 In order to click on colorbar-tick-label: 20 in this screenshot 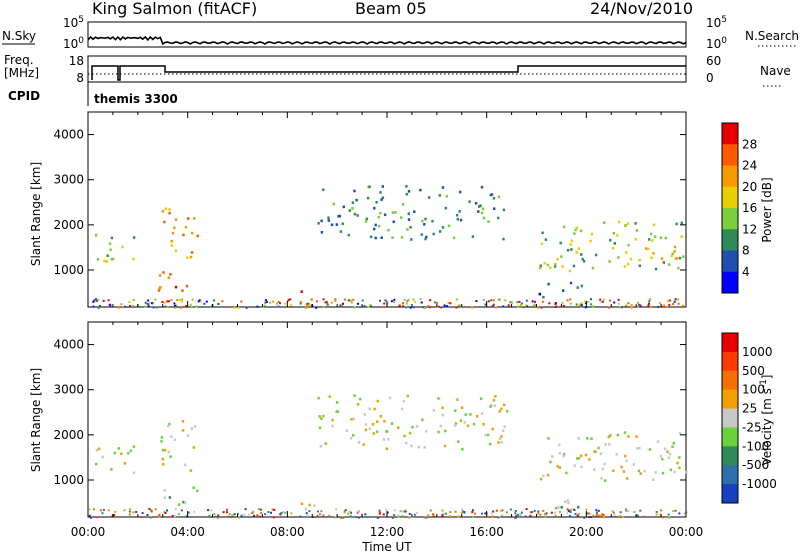, I will do `click(749, 187)`.